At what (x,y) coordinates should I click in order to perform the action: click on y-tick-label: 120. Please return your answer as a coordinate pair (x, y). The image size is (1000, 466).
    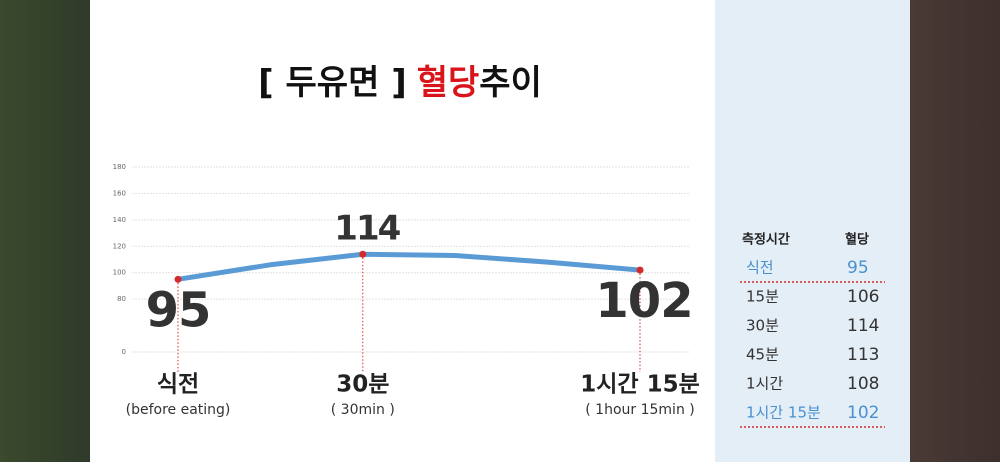
    Looking at the image, I should click on (119, 246).